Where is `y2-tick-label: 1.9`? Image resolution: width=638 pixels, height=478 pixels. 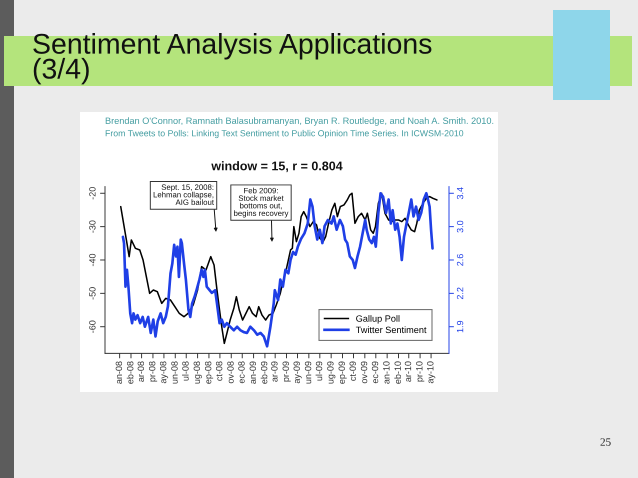
y2-tick-label: 1.9 is located at coordinates (460, 326).